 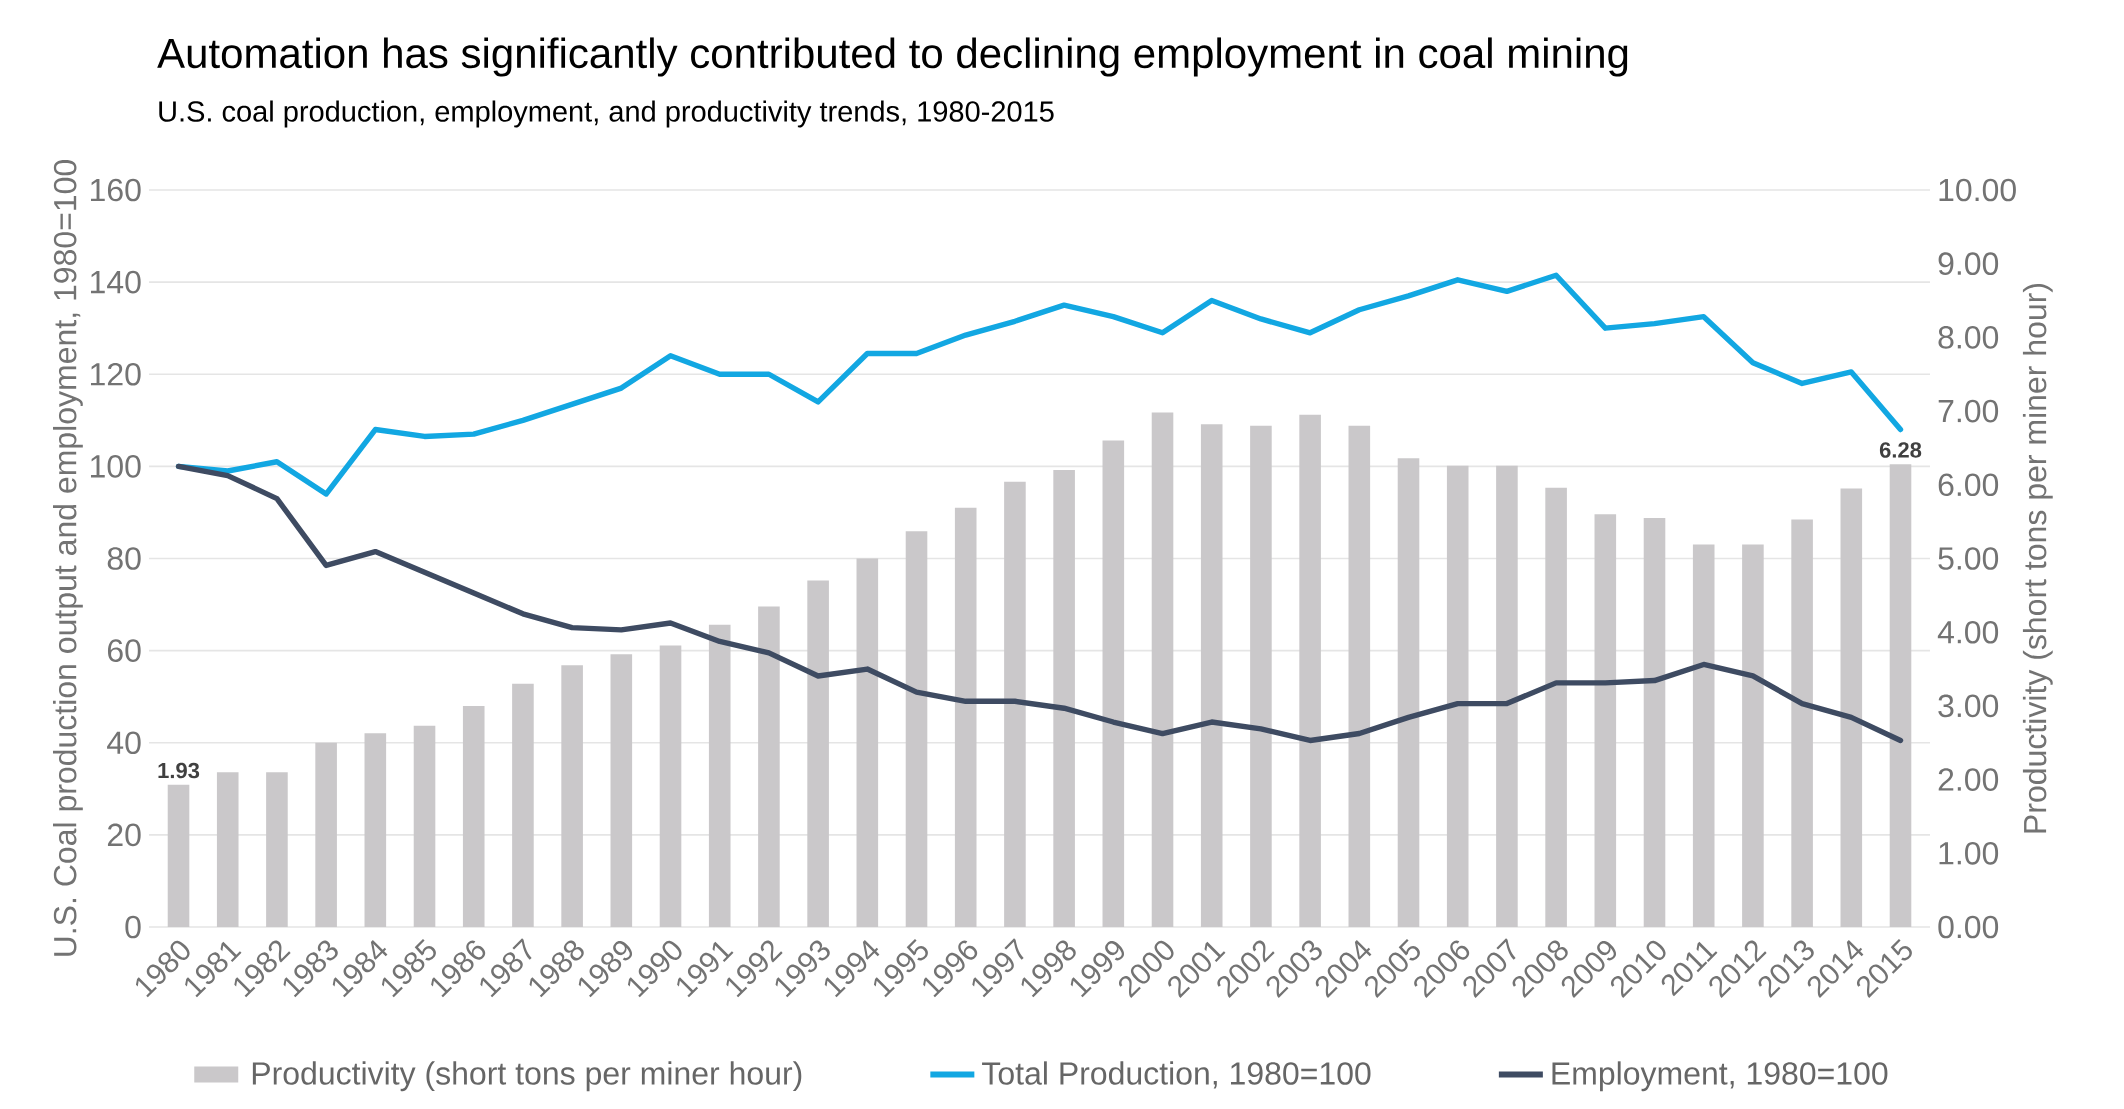 What do you see at coordinates (1720, 1076) in the screenshot?
I see `legend-label: Employment, 1980=100` at bounding box center [1720, 1076].